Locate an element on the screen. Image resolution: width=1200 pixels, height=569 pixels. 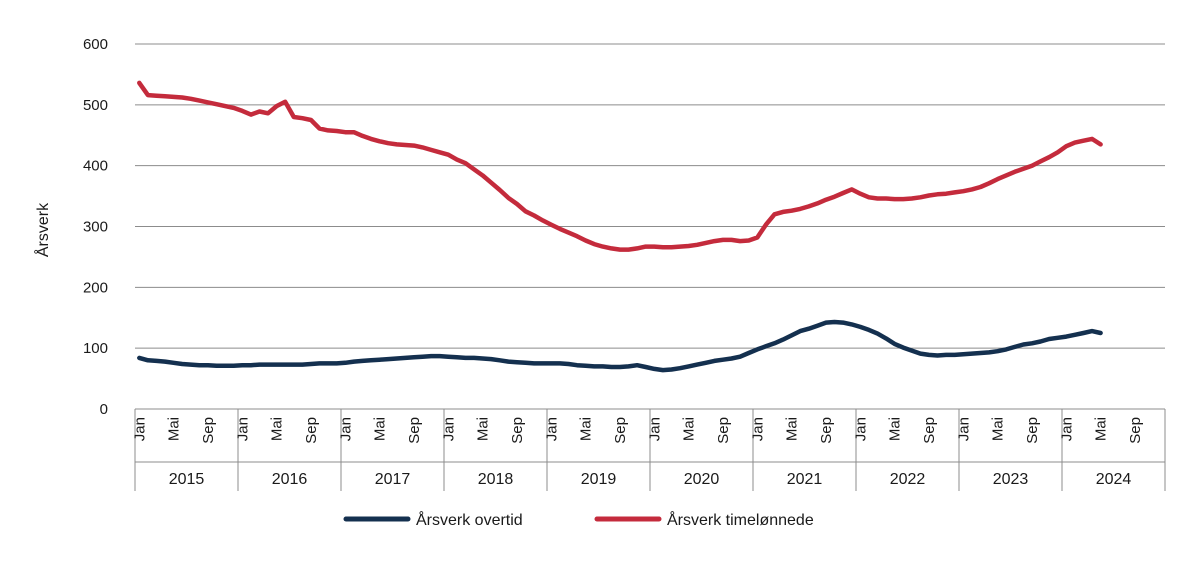
y-tick-label: 0 is located at coordinates (104, 409).